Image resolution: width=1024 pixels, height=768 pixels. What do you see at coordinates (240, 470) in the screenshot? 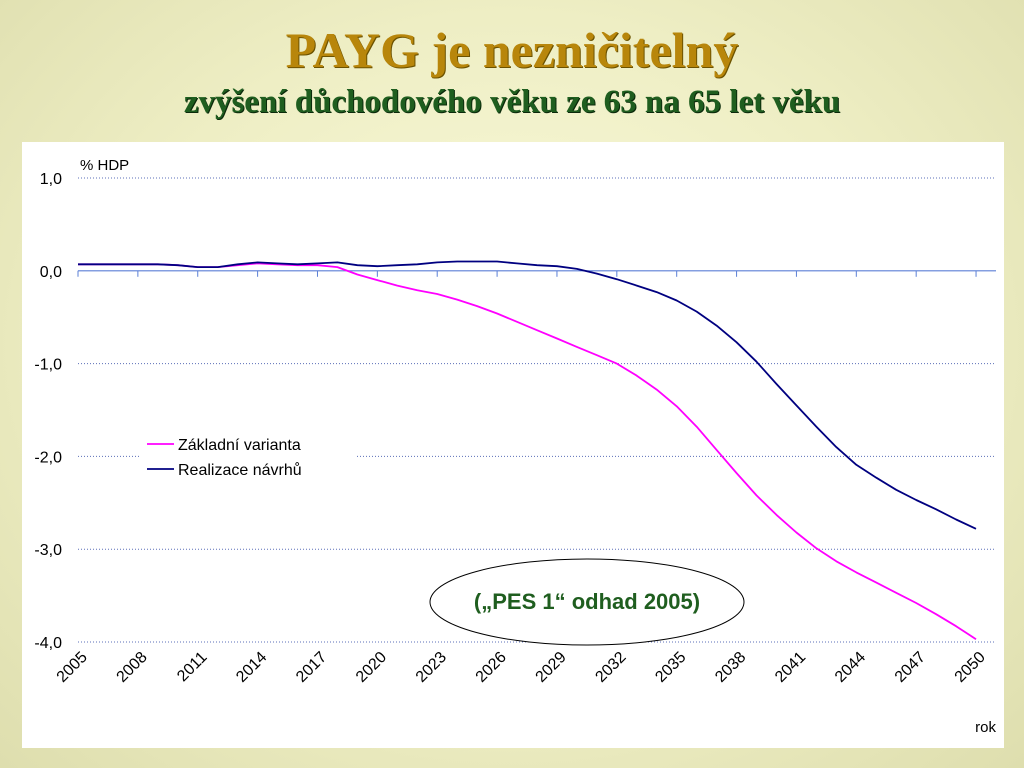
I see `legend-label-realizace: Realizace návrhů` at bounding box center [240, 470].